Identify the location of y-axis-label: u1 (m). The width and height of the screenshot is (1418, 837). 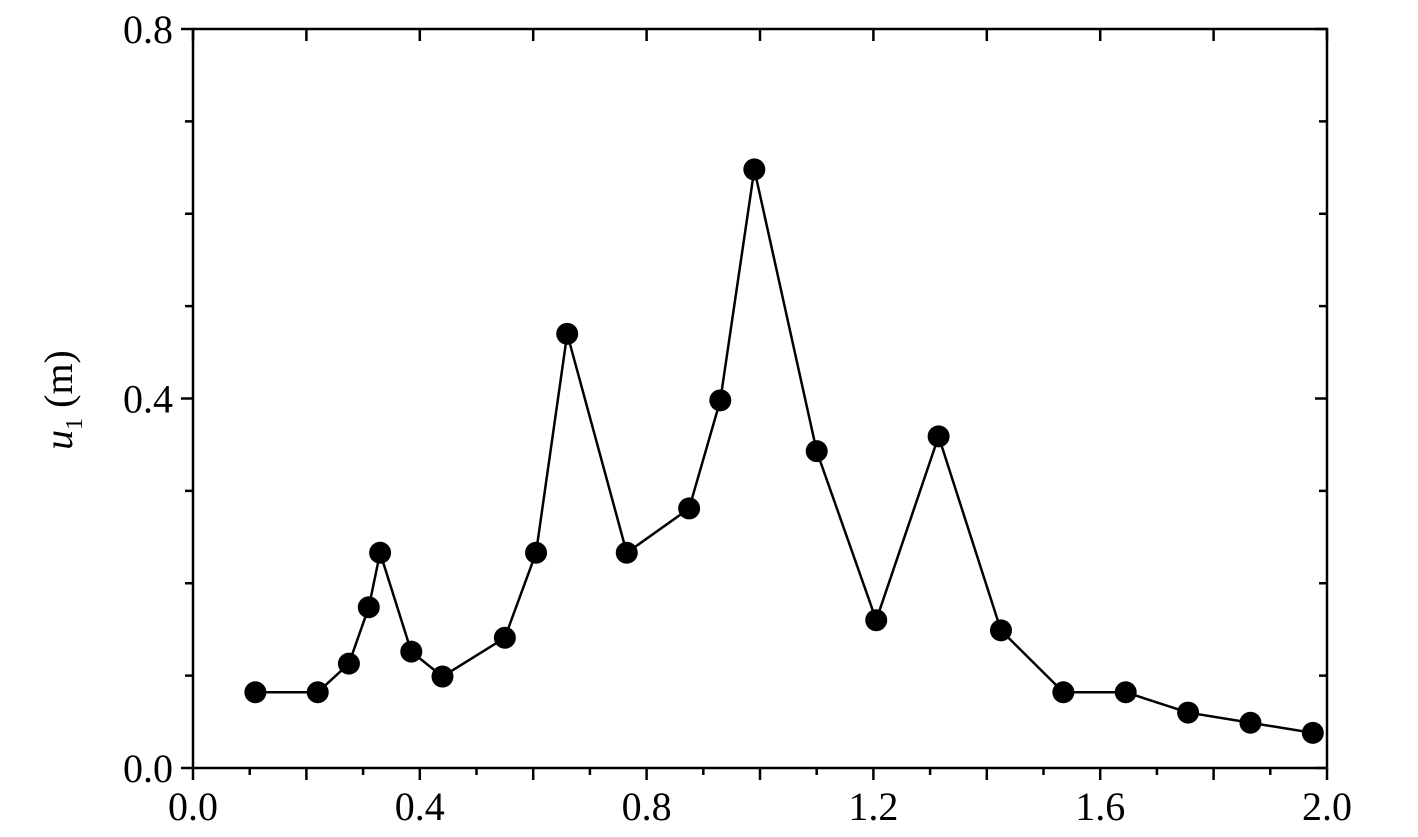
(62, 400).